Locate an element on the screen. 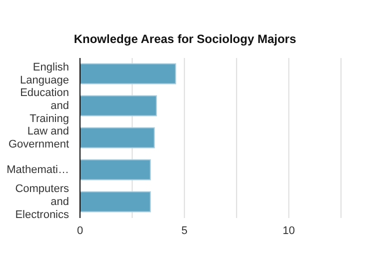 This screenshot has height=278, width=370. chart-title: Knowledge Areas for Sociology Majors is located at coordinates (185, 39).